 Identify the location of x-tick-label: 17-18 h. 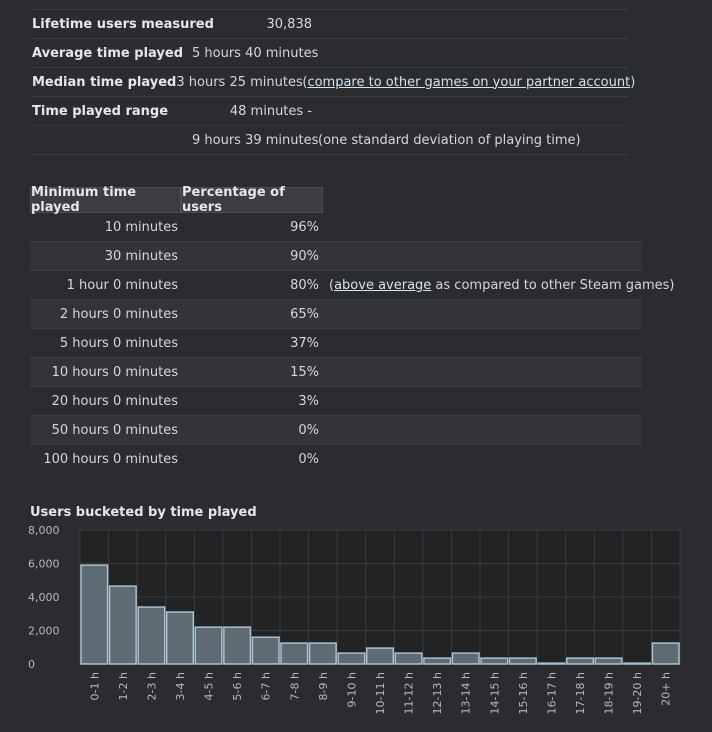
(580, 693).